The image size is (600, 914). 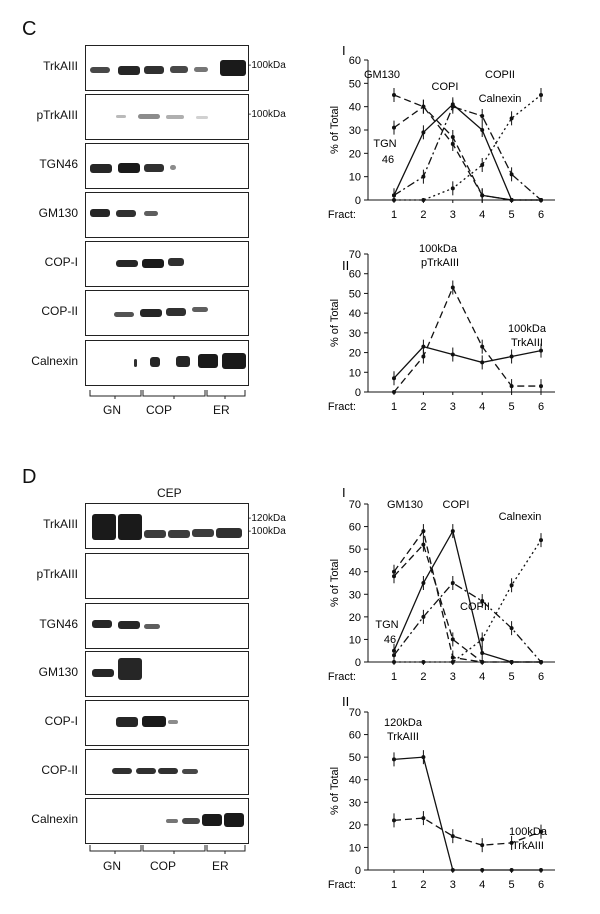 I want to click on c-row-label: COP-I, so click(x=61, y=262).